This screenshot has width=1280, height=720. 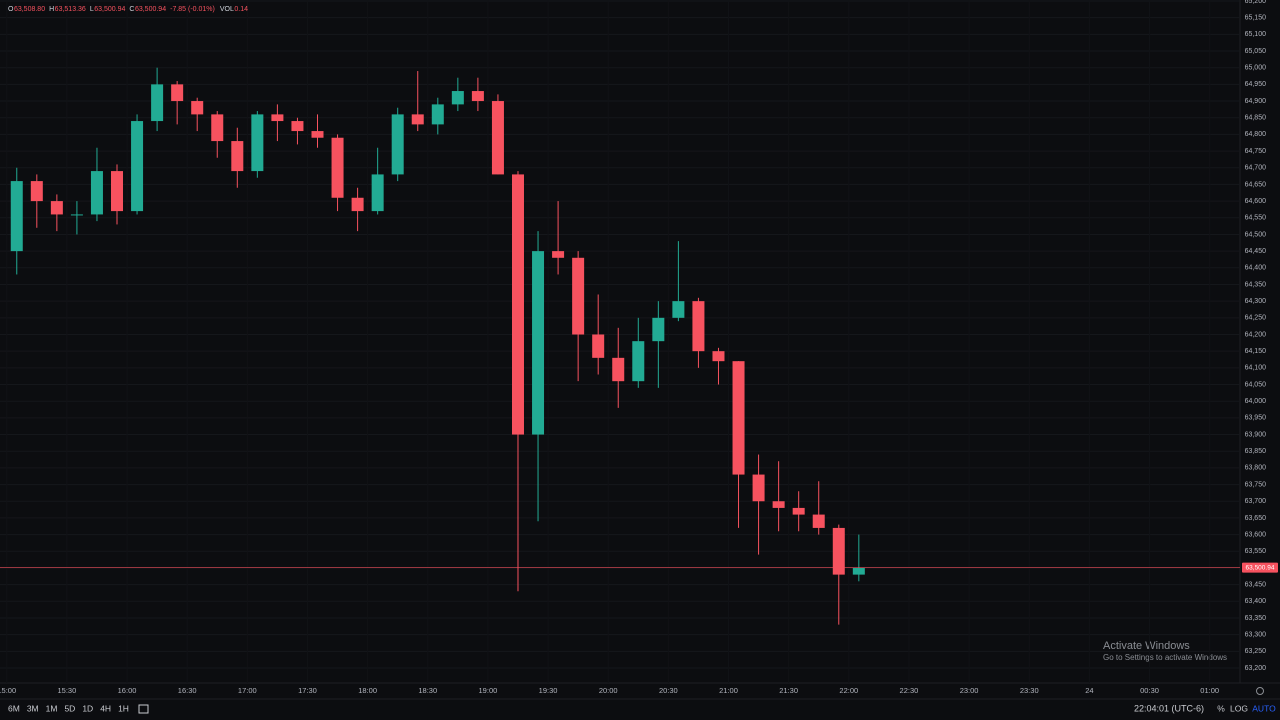 What do you see at coordinates (87, 708) in the screenshot?
I see `timeframe-button: 1D` at bounding box center [87, 708].